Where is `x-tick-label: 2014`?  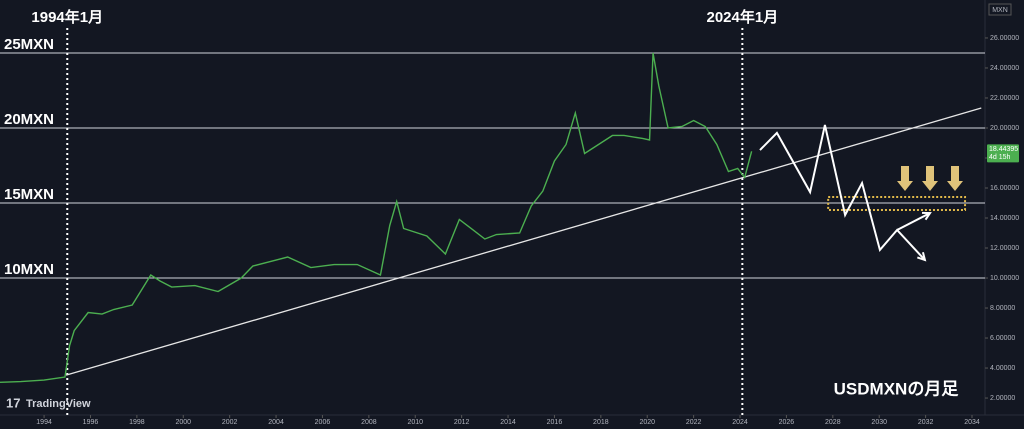 x-tick-label: 2014 is located at coordinates (508, 422).